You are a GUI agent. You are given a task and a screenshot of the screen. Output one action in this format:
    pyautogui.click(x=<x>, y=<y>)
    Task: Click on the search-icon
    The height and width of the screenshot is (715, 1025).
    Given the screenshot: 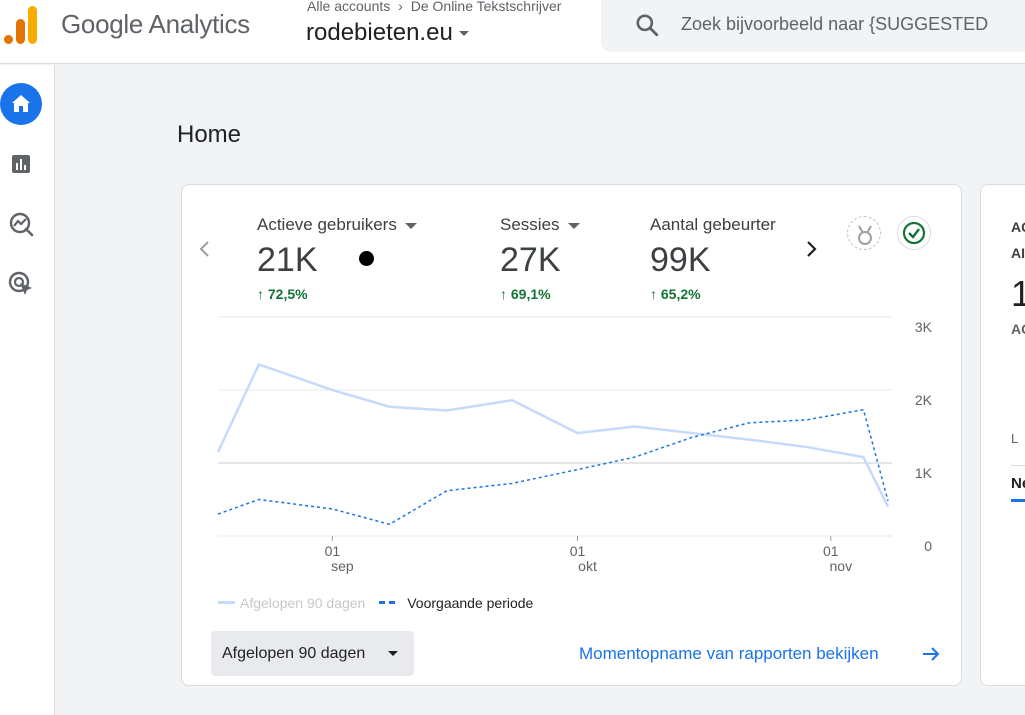 What is the action you would take?
    pyautogui.click(x=647, y=25)
    